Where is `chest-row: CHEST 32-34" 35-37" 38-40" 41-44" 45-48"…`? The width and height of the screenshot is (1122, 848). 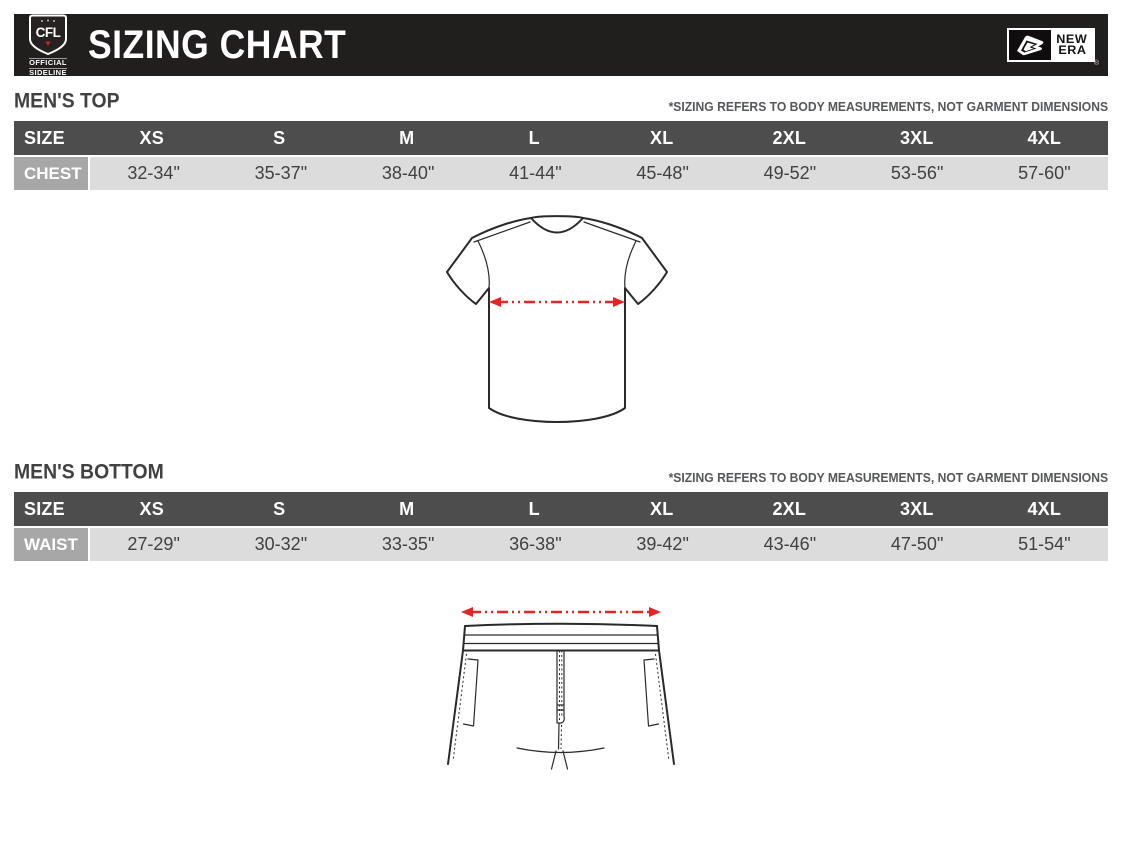 chest-row: CHEST 32-34" 35-37" 38-40" 41-44" 45-48"… is located at coordinates (561, 173).